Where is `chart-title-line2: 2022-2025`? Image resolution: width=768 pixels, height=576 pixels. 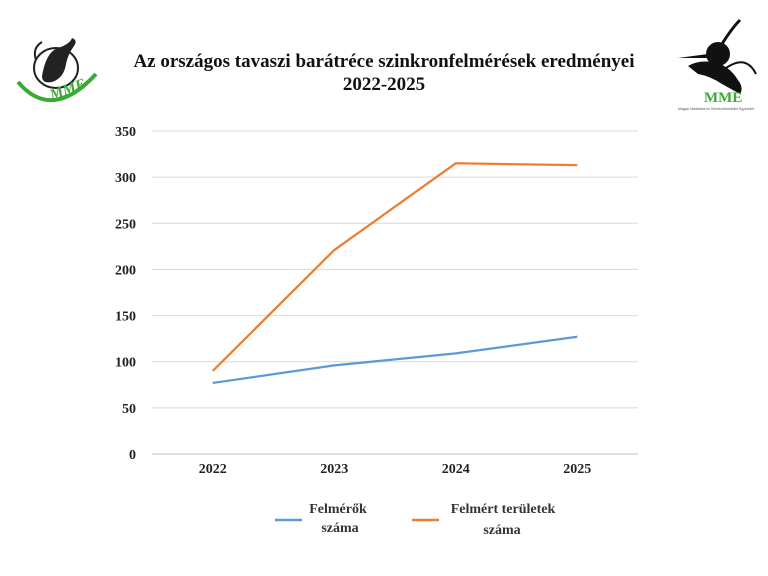 chart-title-line2: 2022-2025 is located at coordinates (384, 84).